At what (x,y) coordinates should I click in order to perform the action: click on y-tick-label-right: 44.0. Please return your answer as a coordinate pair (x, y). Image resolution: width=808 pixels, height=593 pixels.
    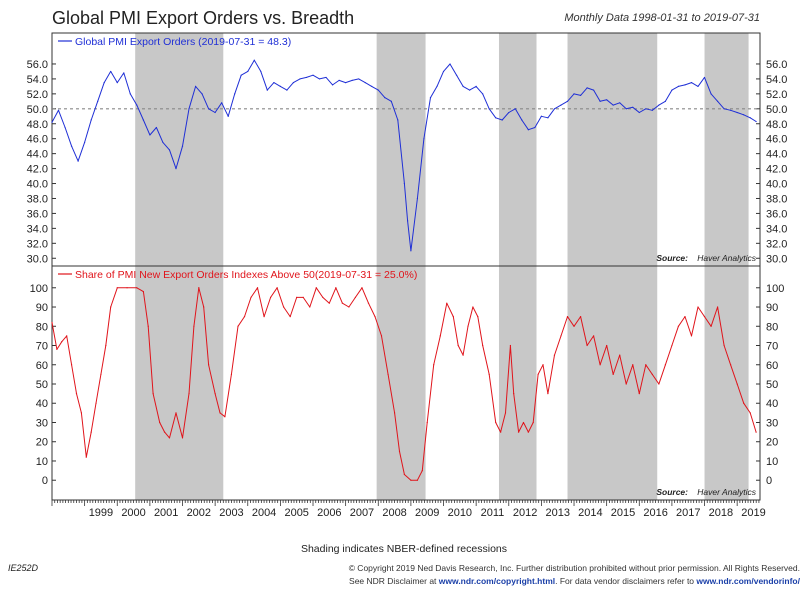
    Looking at the image, I should click on (776, 155).